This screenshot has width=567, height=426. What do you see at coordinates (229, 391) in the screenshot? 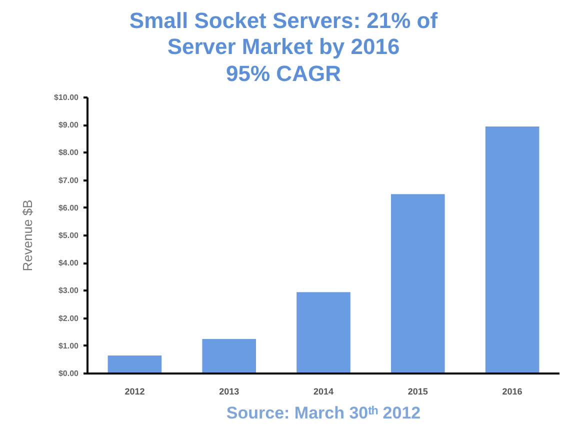
I see `x-tick-label: 2013` at bounding box center [229, 391].